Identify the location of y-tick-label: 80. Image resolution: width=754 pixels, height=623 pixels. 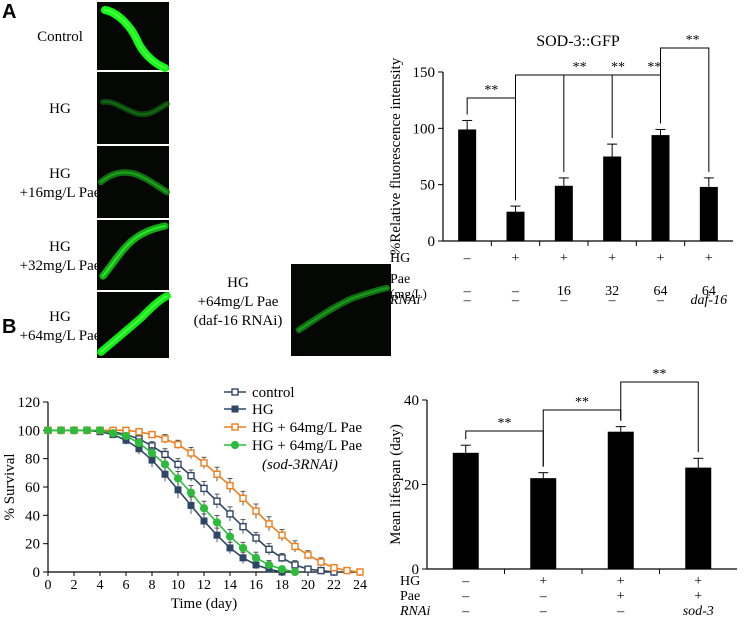
(32, 460).